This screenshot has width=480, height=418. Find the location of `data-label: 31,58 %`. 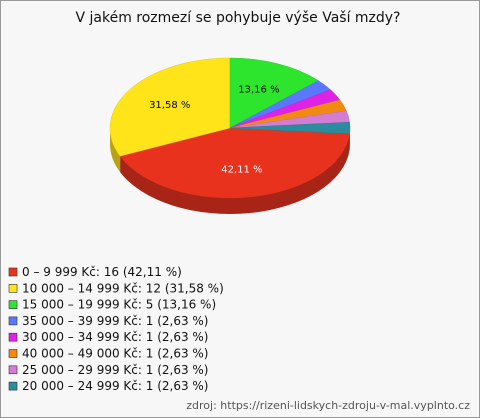

data-label: 31,58 % is located at coordinates (169, 105).